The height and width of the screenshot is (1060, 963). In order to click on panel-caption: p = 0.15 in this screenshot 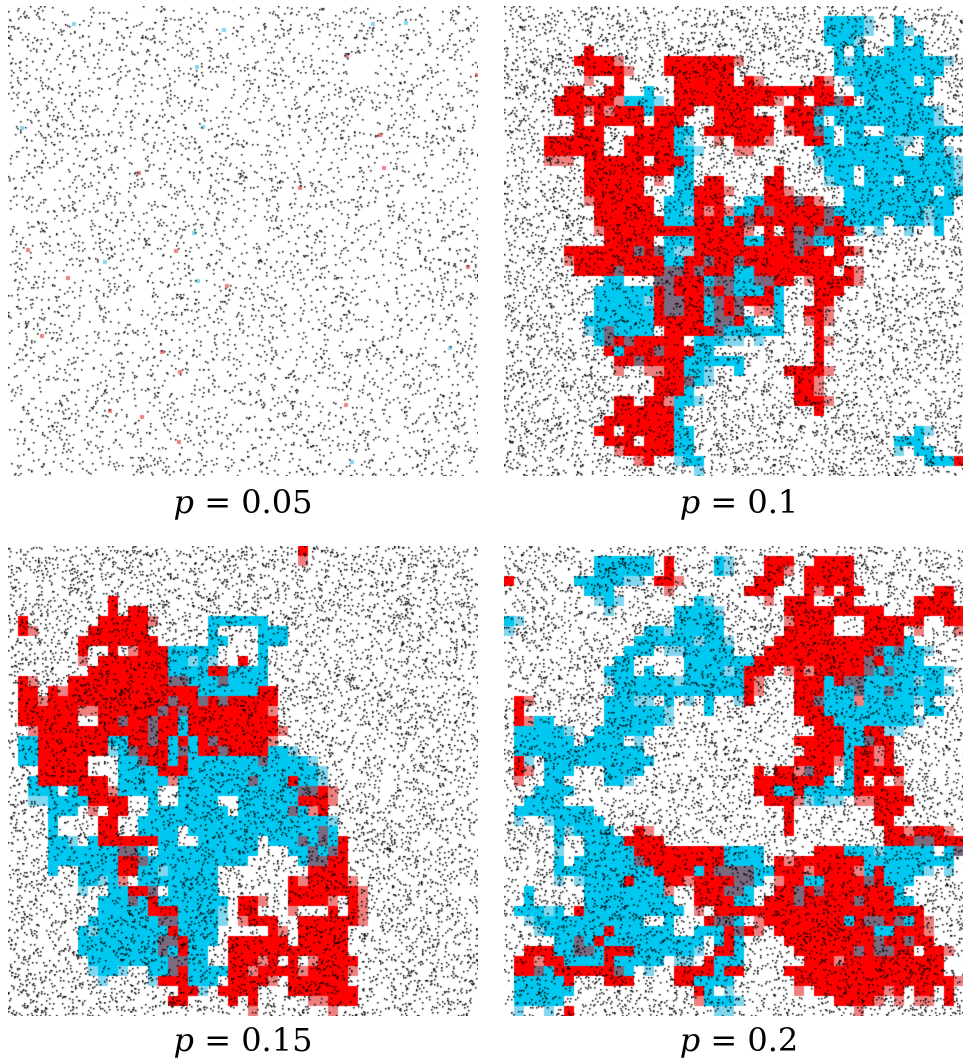, I will do `click(243, 1040)`.